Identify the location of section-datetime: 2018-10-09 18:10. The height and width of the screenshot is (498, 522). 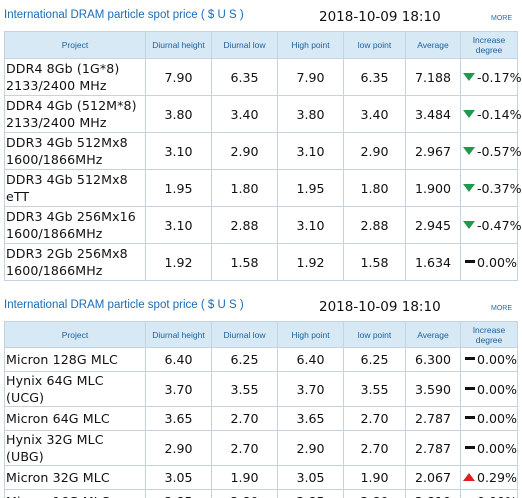
(380, 17).